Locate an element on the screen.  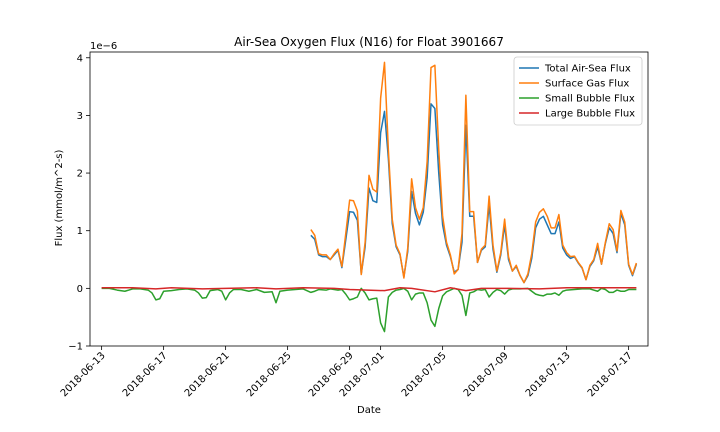
y-axis-label: Flux (mmol/m^2-s) is located at coordinates (59, 197).